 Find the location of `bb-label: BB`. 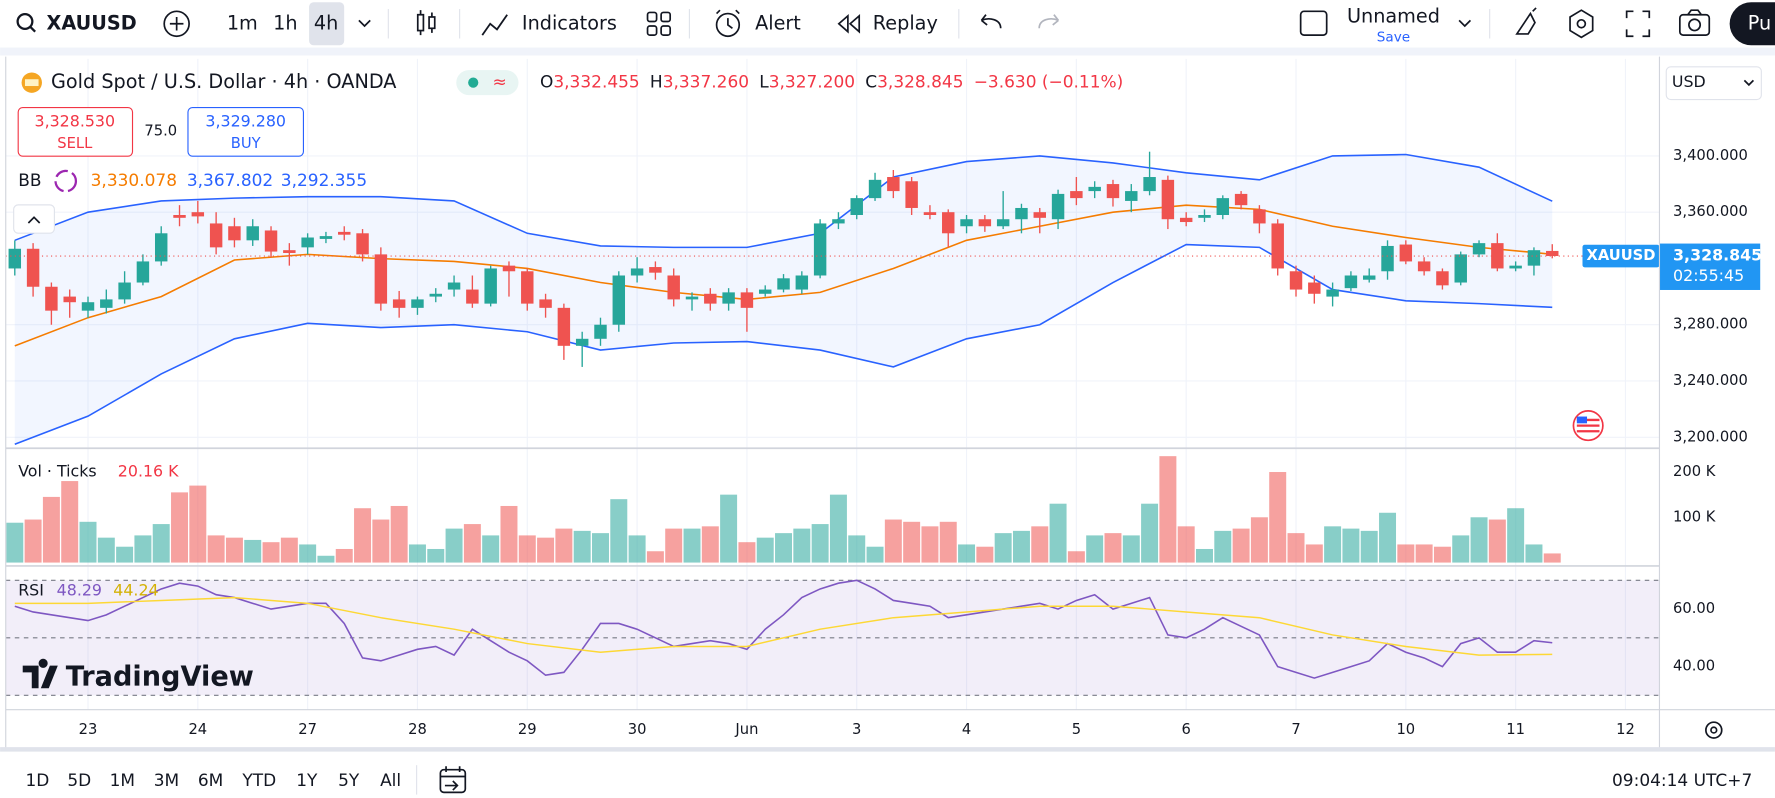

bb-label: BB is located at coordinates (29, 181).